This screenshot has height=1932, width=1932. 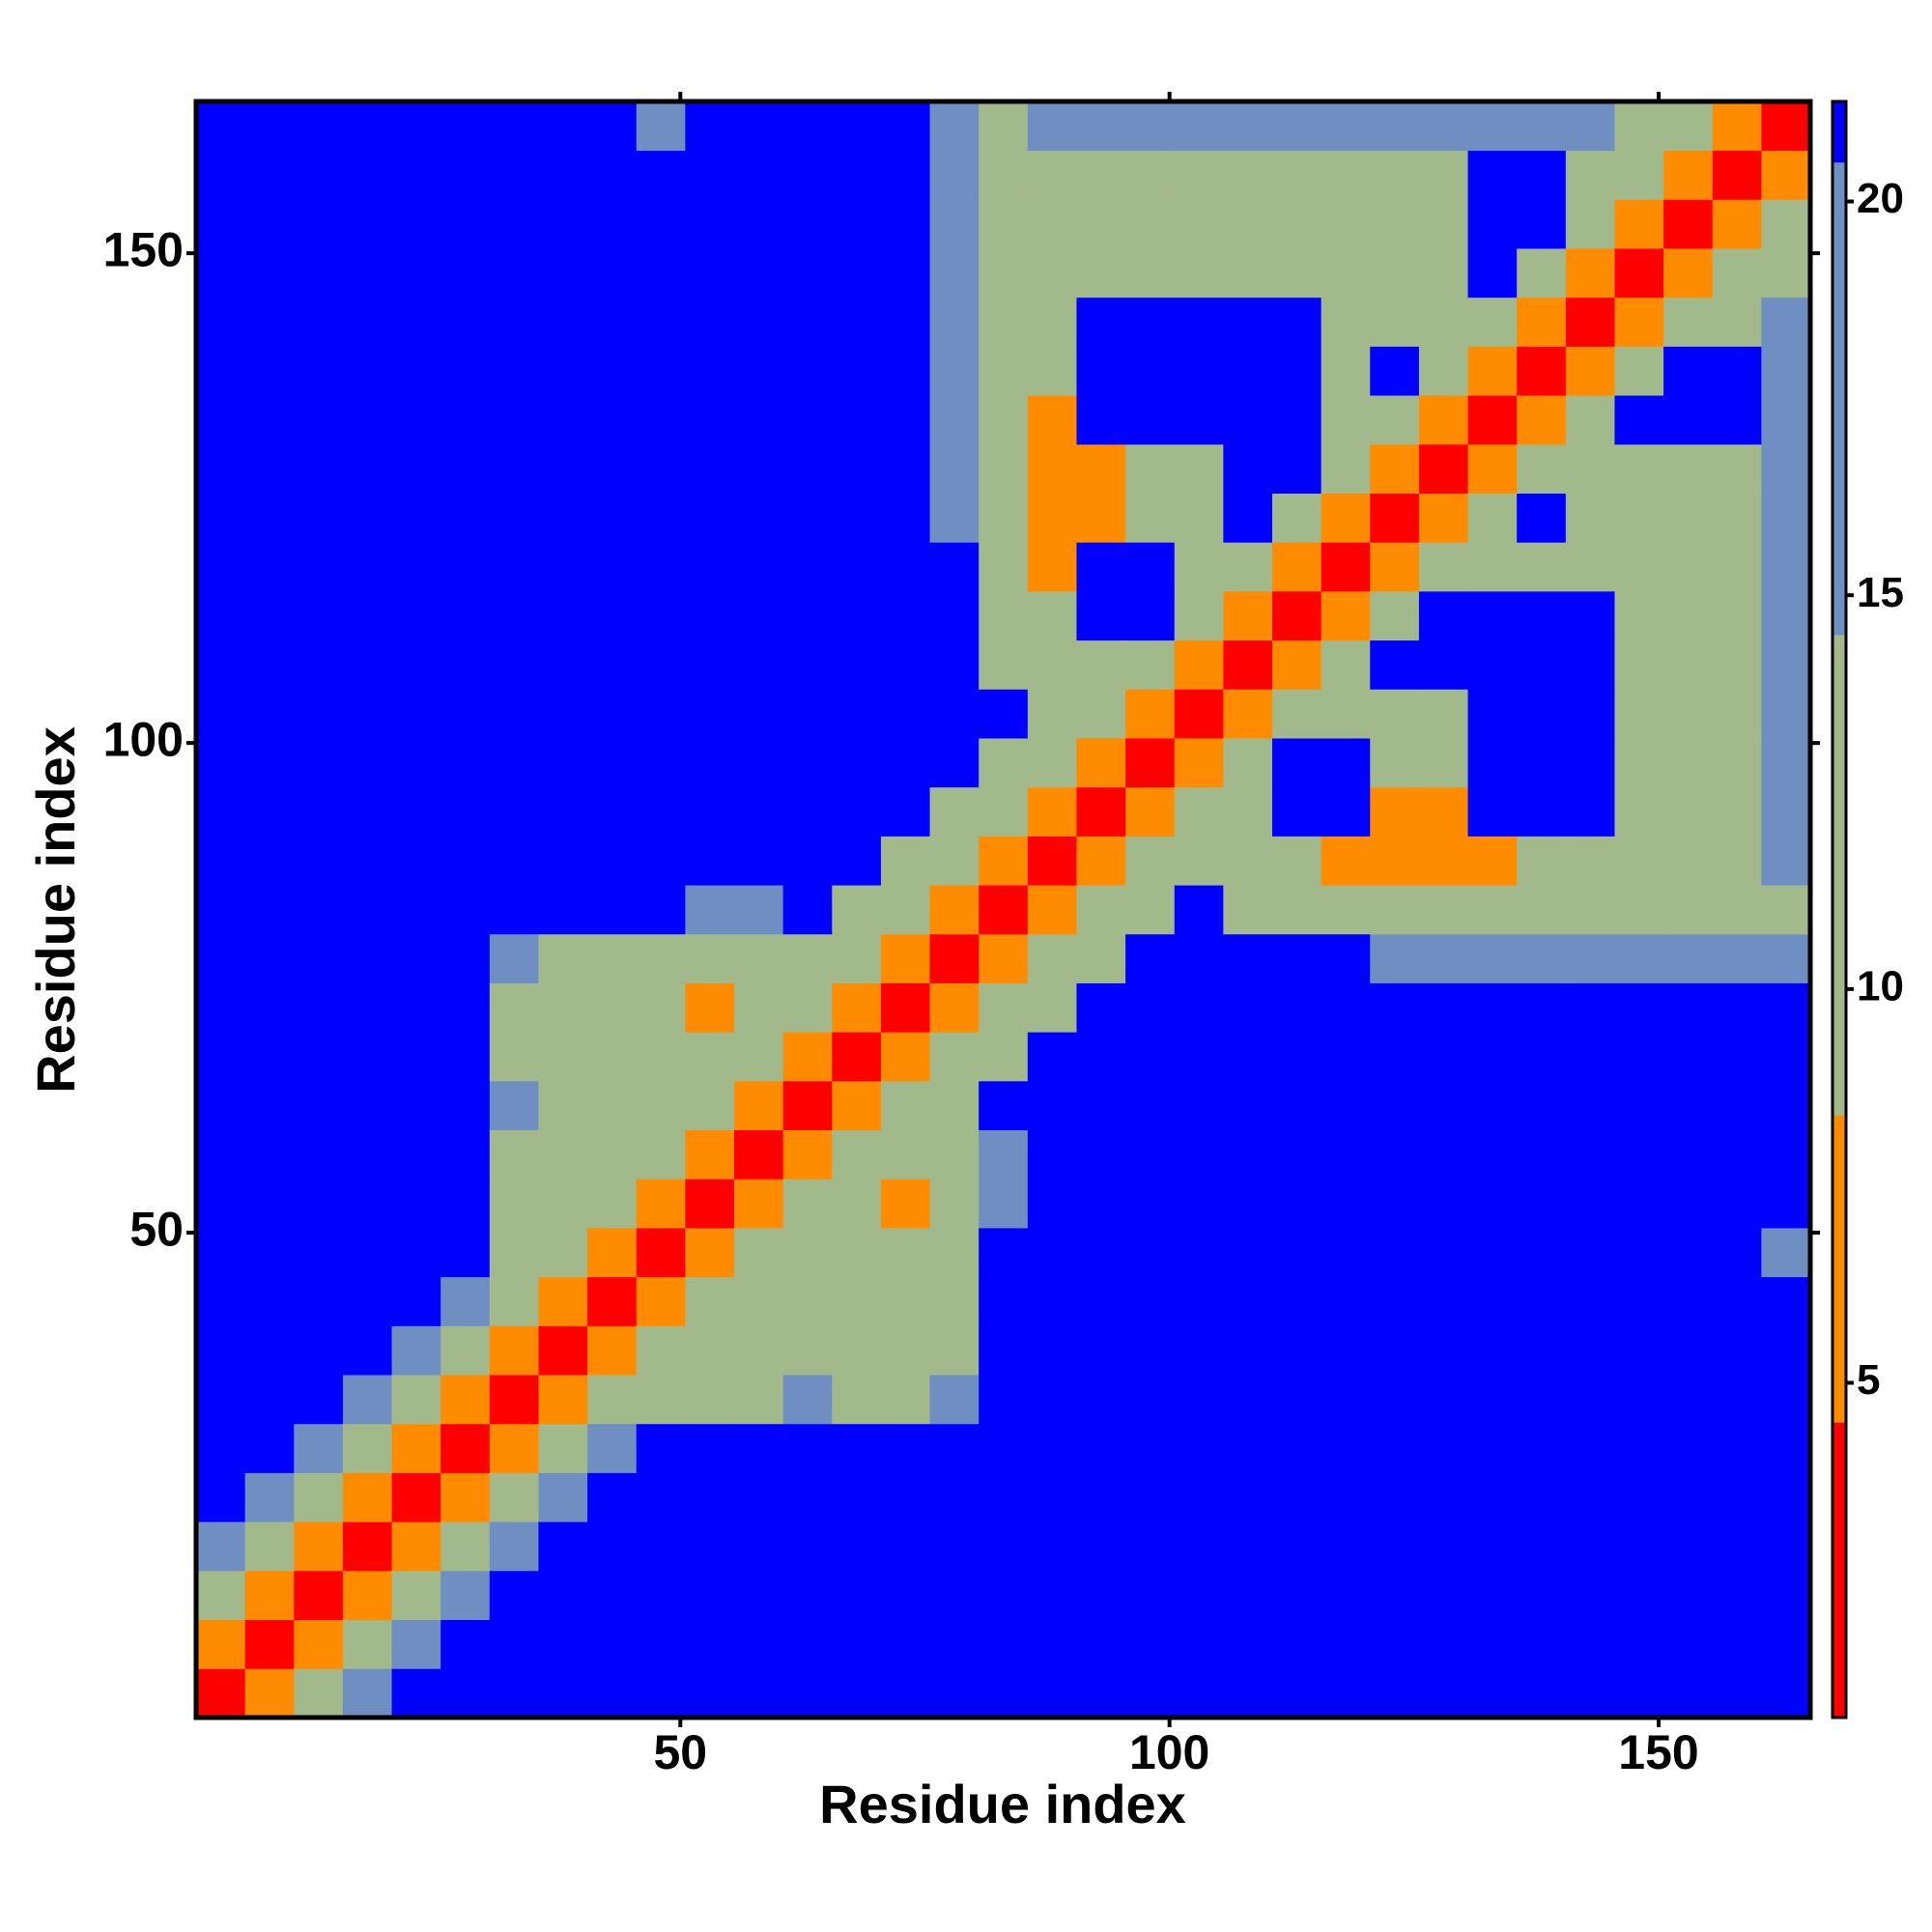 I want to click on colorbar-segment, so click(x=1839, y=1269).